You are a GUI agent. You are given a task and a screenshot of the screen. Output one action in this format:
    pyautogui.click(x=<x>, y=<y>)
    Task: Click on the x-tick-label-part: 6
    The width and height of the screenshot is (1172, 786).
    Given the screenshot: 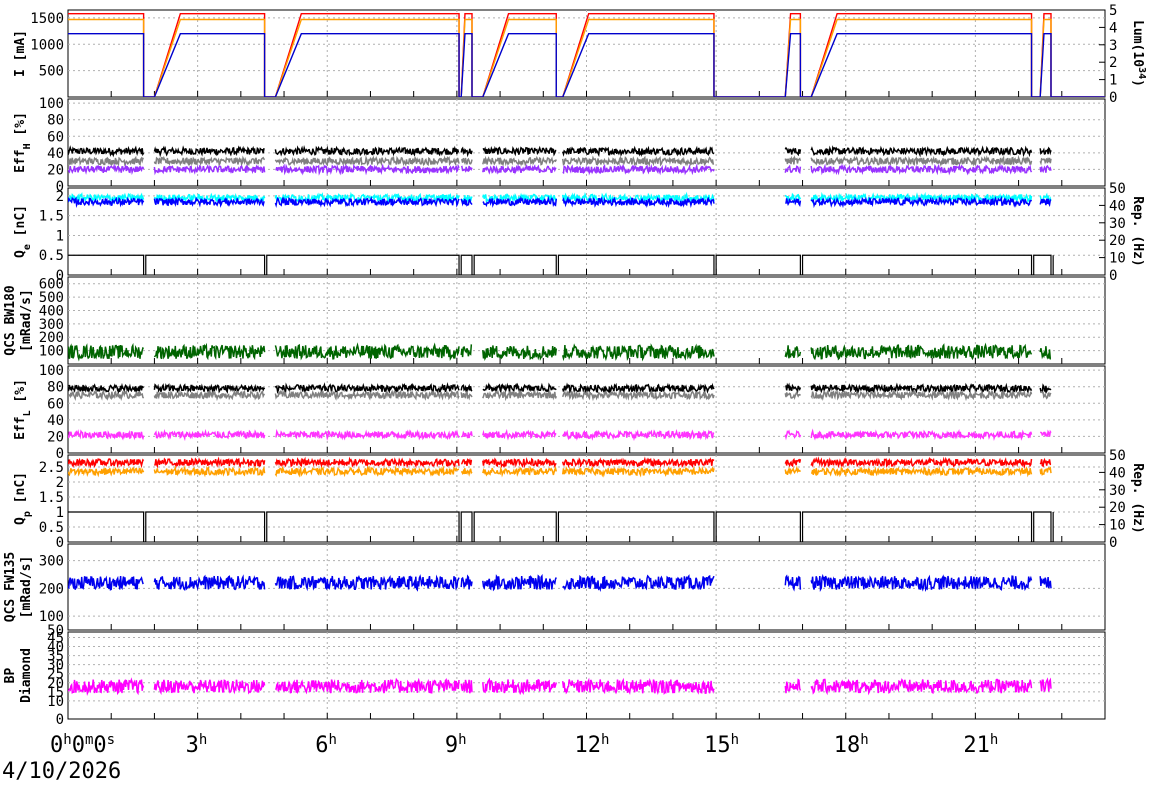 What is the action you would take?
    pyautogui.click(x=321, y=745)
    